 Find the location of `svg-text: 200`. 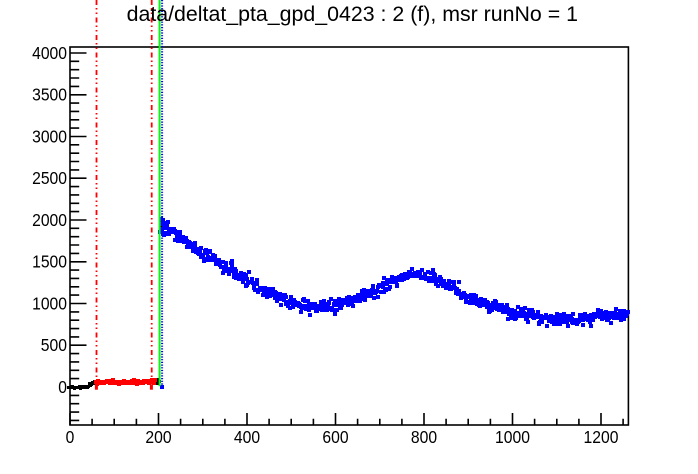

svg-text: 200 is located at coordinates (158, 437).